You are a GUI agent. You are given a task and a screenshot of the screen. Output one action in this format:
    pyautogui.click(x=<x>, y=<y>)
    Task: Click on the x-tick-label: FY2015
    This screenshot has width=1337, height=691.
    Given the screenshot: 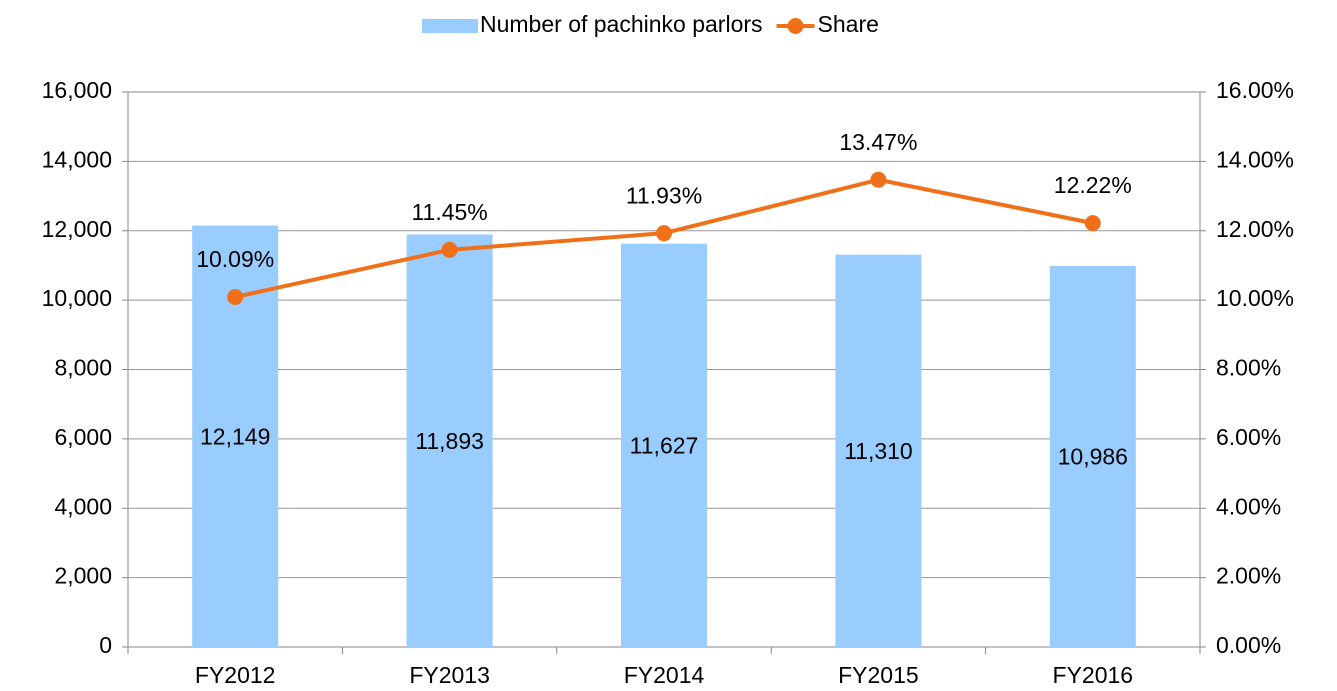 What is the action you would take?
    pyautogui.click(x=878, y=675)
    